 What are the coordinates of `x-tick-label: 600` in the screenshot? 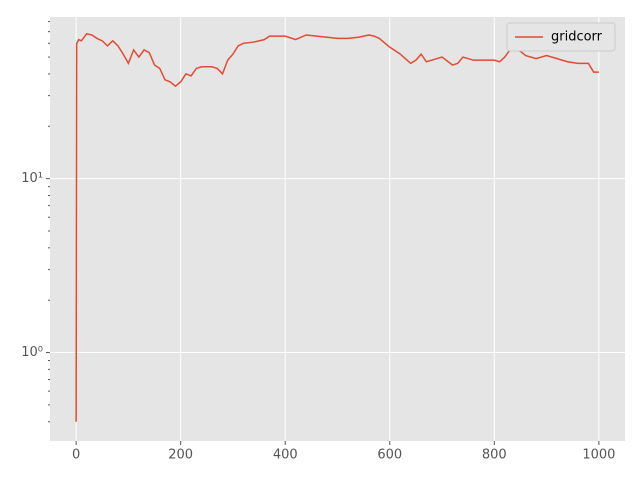 It's located at (389, 455).